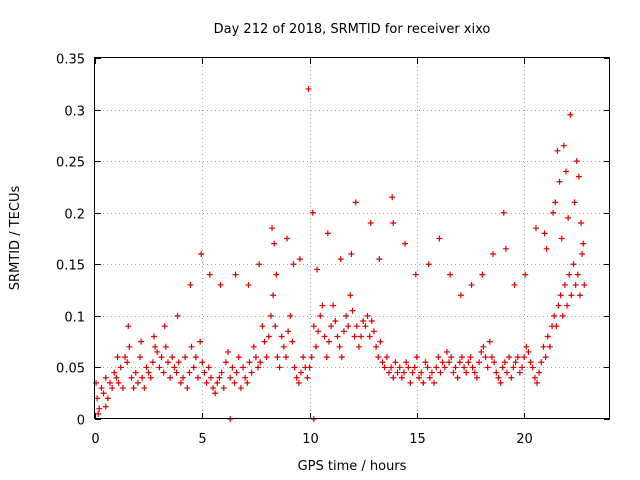 Image resolution: width=640 pixels, height=480 pixels. Describe the element at coordinates (352, 466) in the screenshot. I see `x-axis-label: GPS time / hours` at that location.